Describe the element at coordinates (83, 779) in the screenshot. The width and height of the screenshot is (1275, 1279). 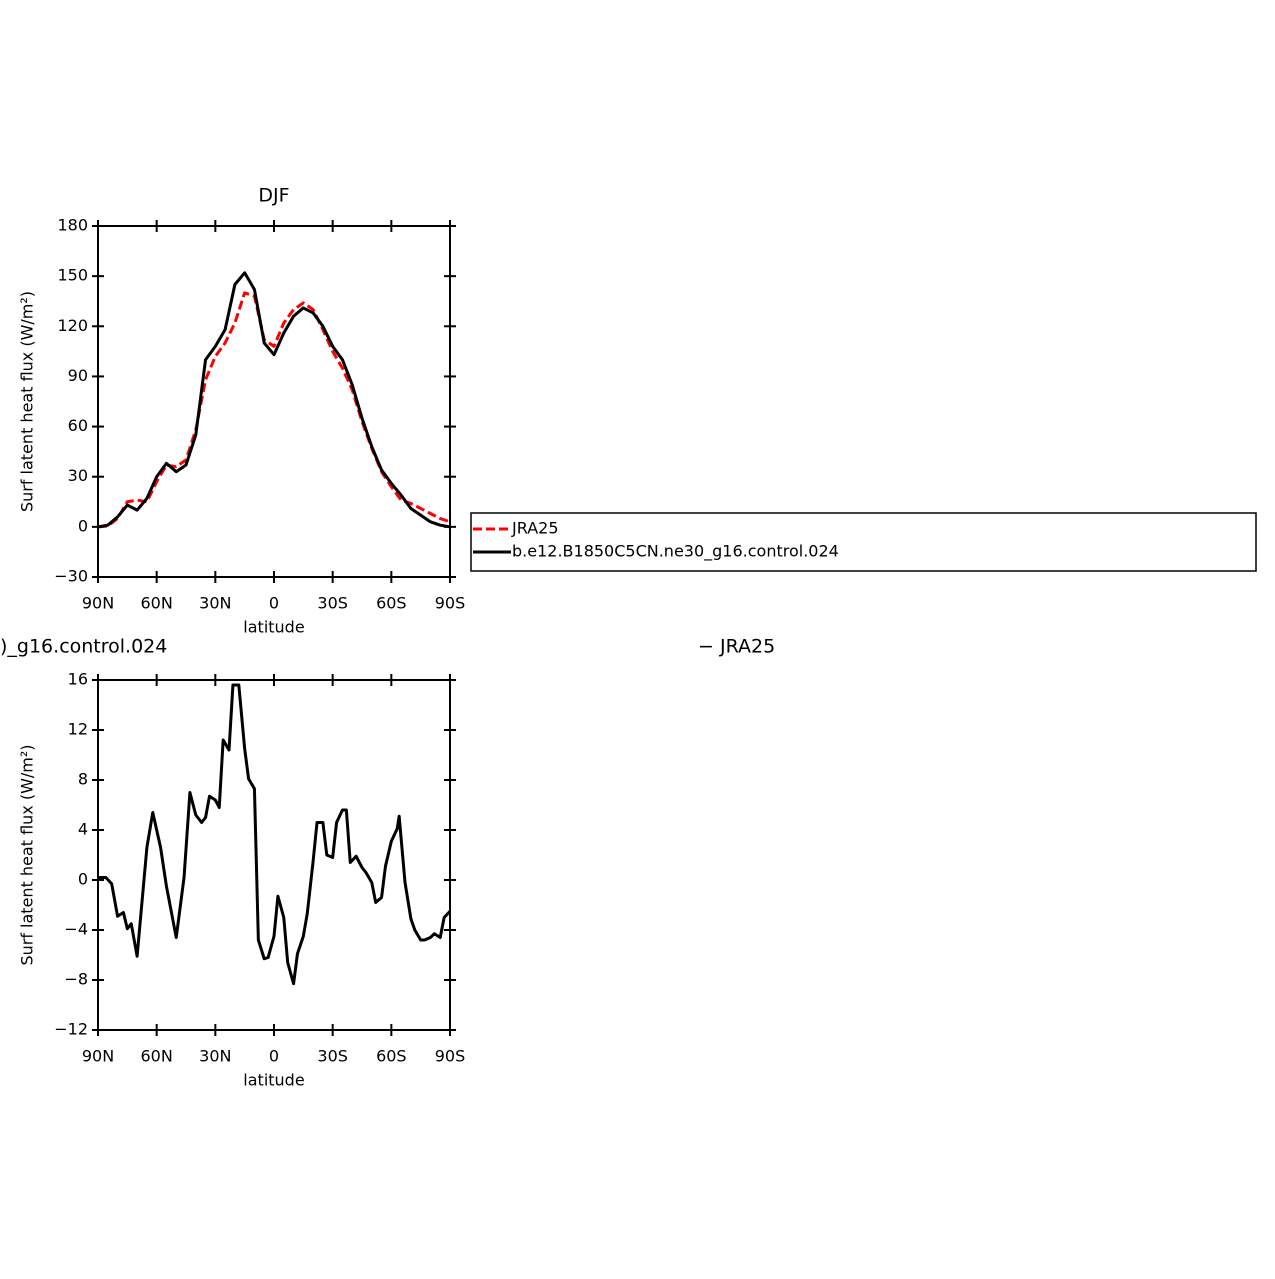
I see `y-tick-label: 8` at that location.